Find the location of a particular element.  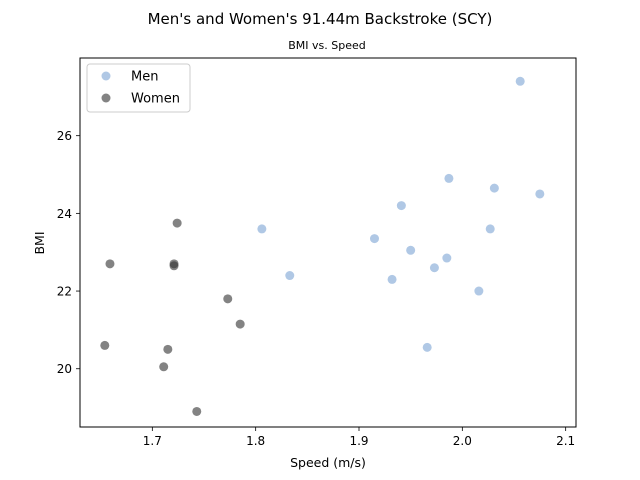

legend: Men Women is located at coordinates (138, 88).